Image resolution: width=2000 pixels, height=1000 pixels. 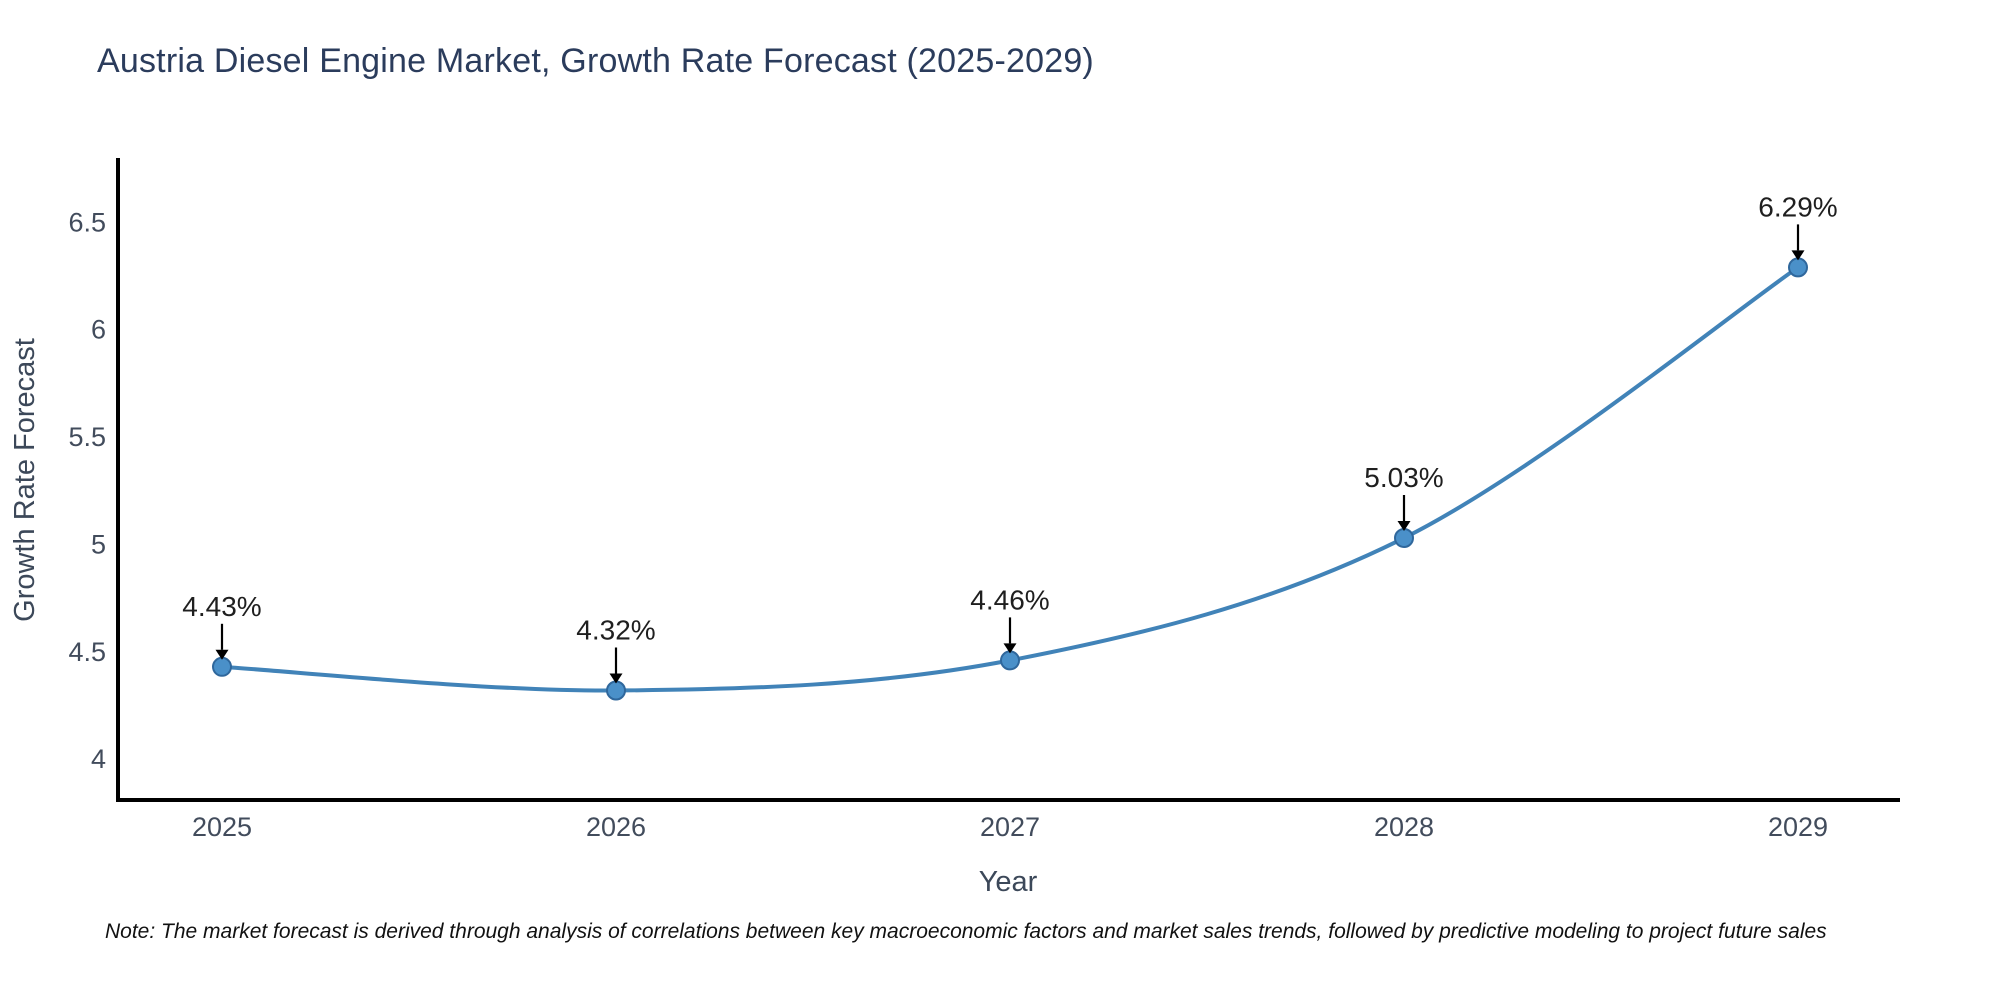 I want to click on y-tick-label-6: 6, so click(x=98, y=330).